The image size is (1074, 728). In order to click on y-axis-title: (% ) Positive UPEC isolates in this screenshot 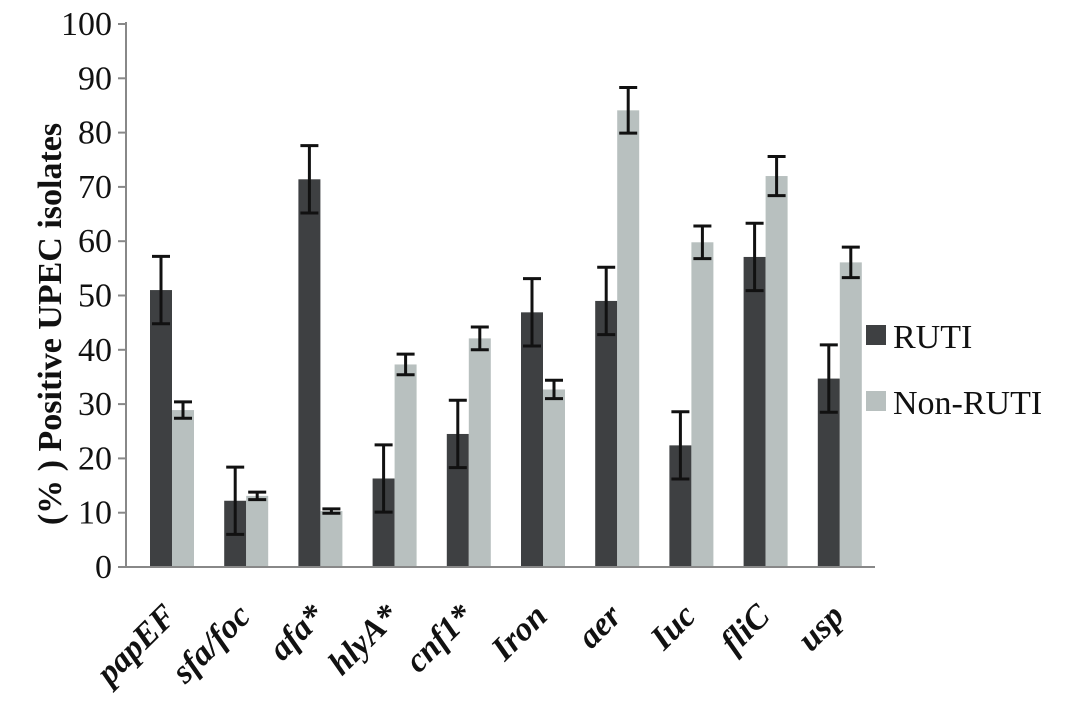, I will do `click(50, 324)`.